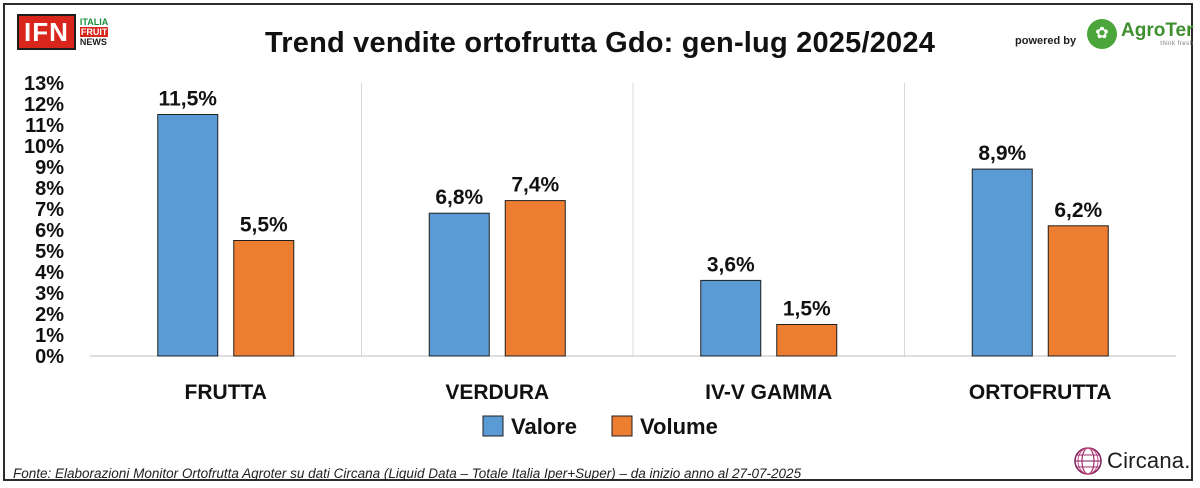 Image resolution: width=1200 pixels, height=488 pixels. I want to click on ifn-logo-mark: IFN, so click(46, 32).